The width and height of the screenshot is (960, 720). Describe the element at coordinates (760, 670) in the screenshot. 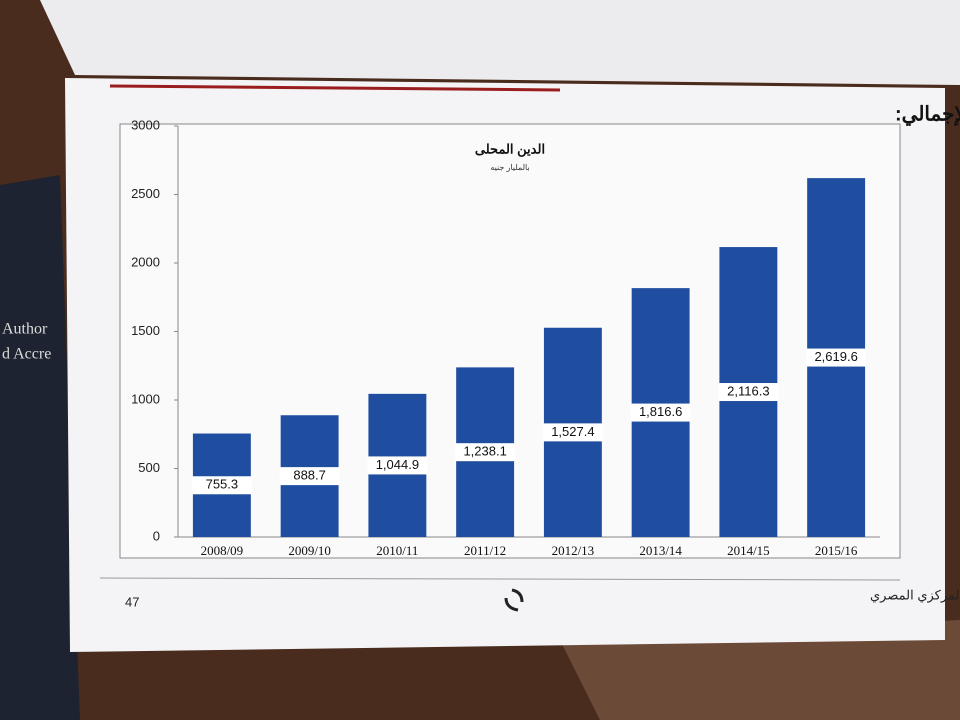

I see `table-edge` at that location.